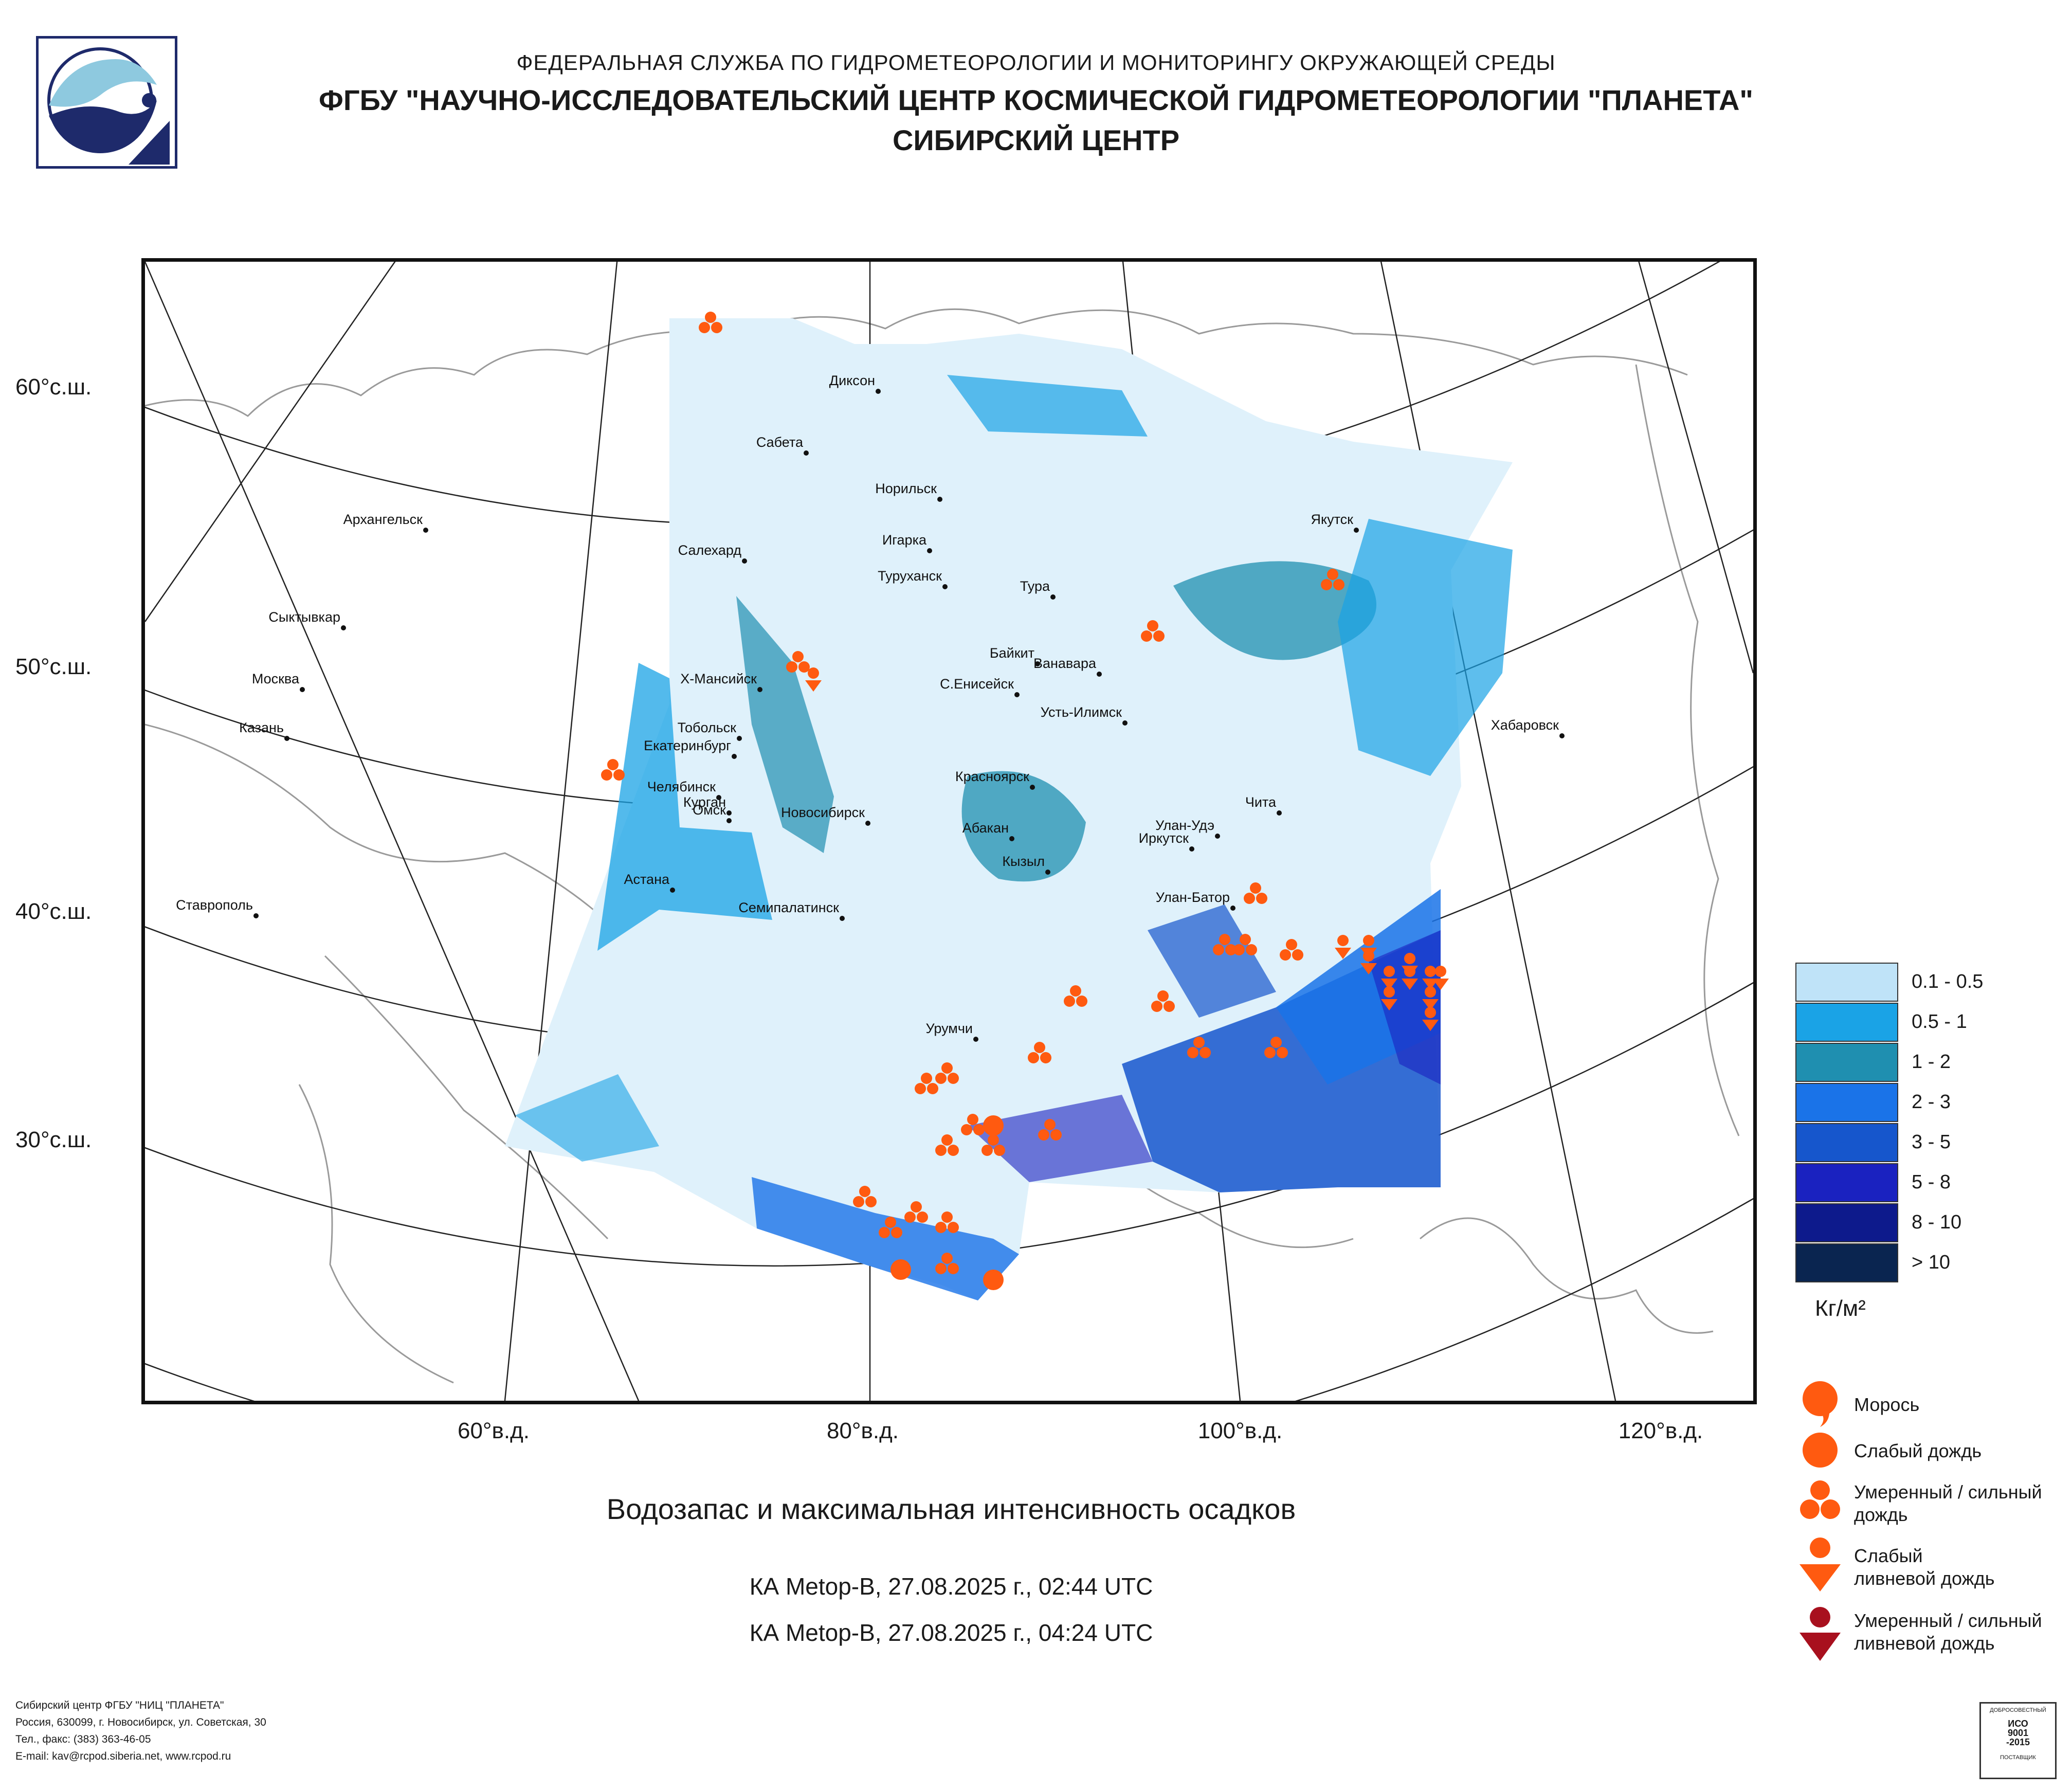  Describe the element at coordinates (1193, 897) in the screenshot. I see `city-label: Улан-Батор` at that location.